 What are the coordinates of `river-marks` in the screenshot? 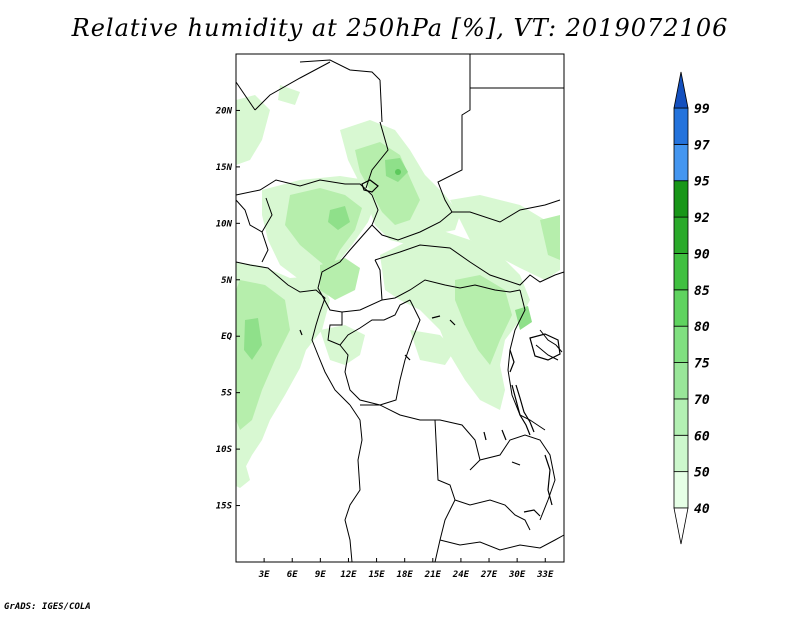 It's located at (410, 390).